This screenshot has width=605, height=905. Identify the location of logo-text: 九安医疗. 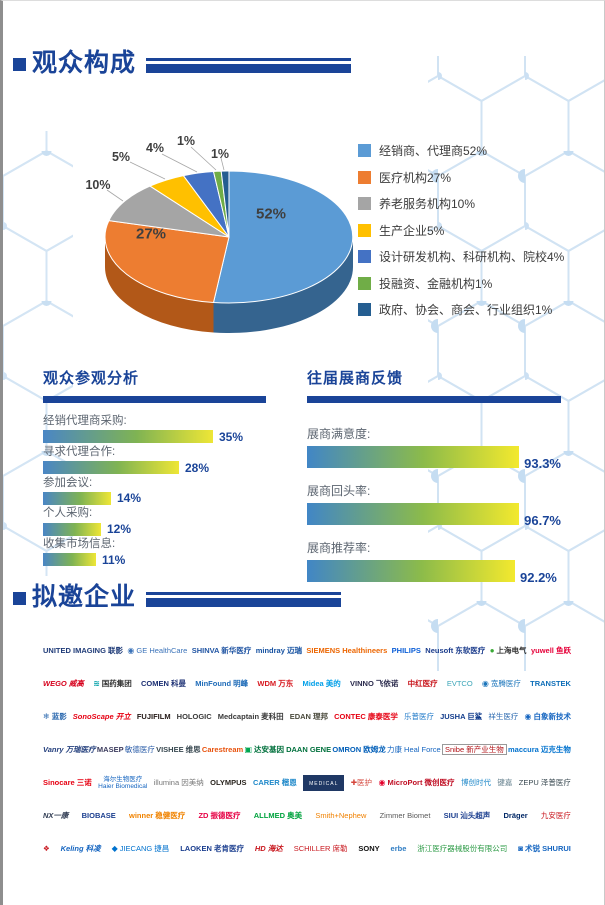
(555, 815).